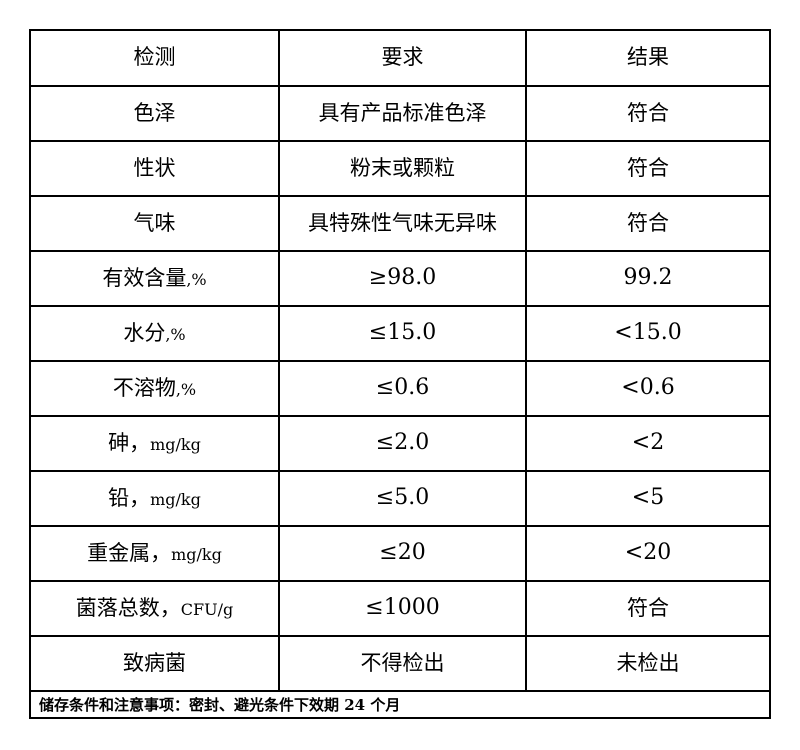 The height and width of the screenshot is (750, 800). I want to click on requirement-cell: ≤20, so click(402, 553).